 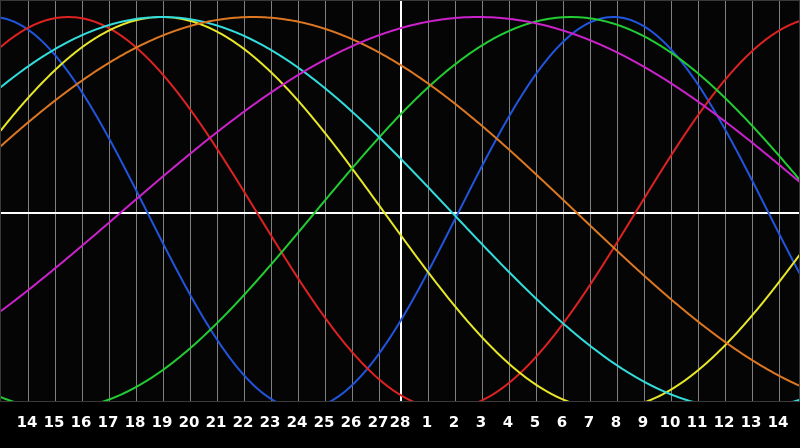 I want to click on x-tick-label: 11, so click(x=697, y=422).